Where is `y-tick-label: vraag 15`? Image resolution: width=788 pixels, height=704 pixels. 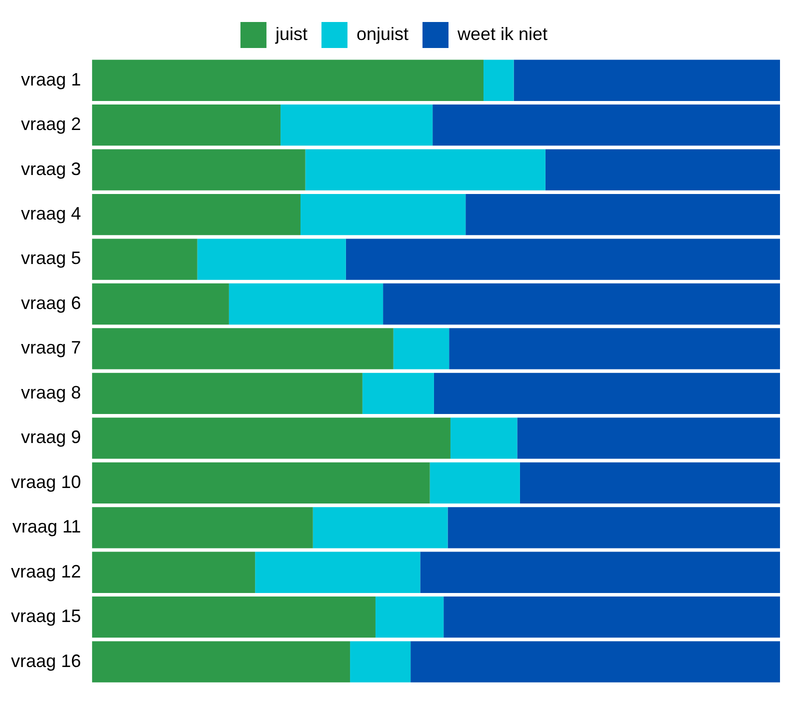 y-tick-label: vraag 15 is located at coordinates (46, 616).